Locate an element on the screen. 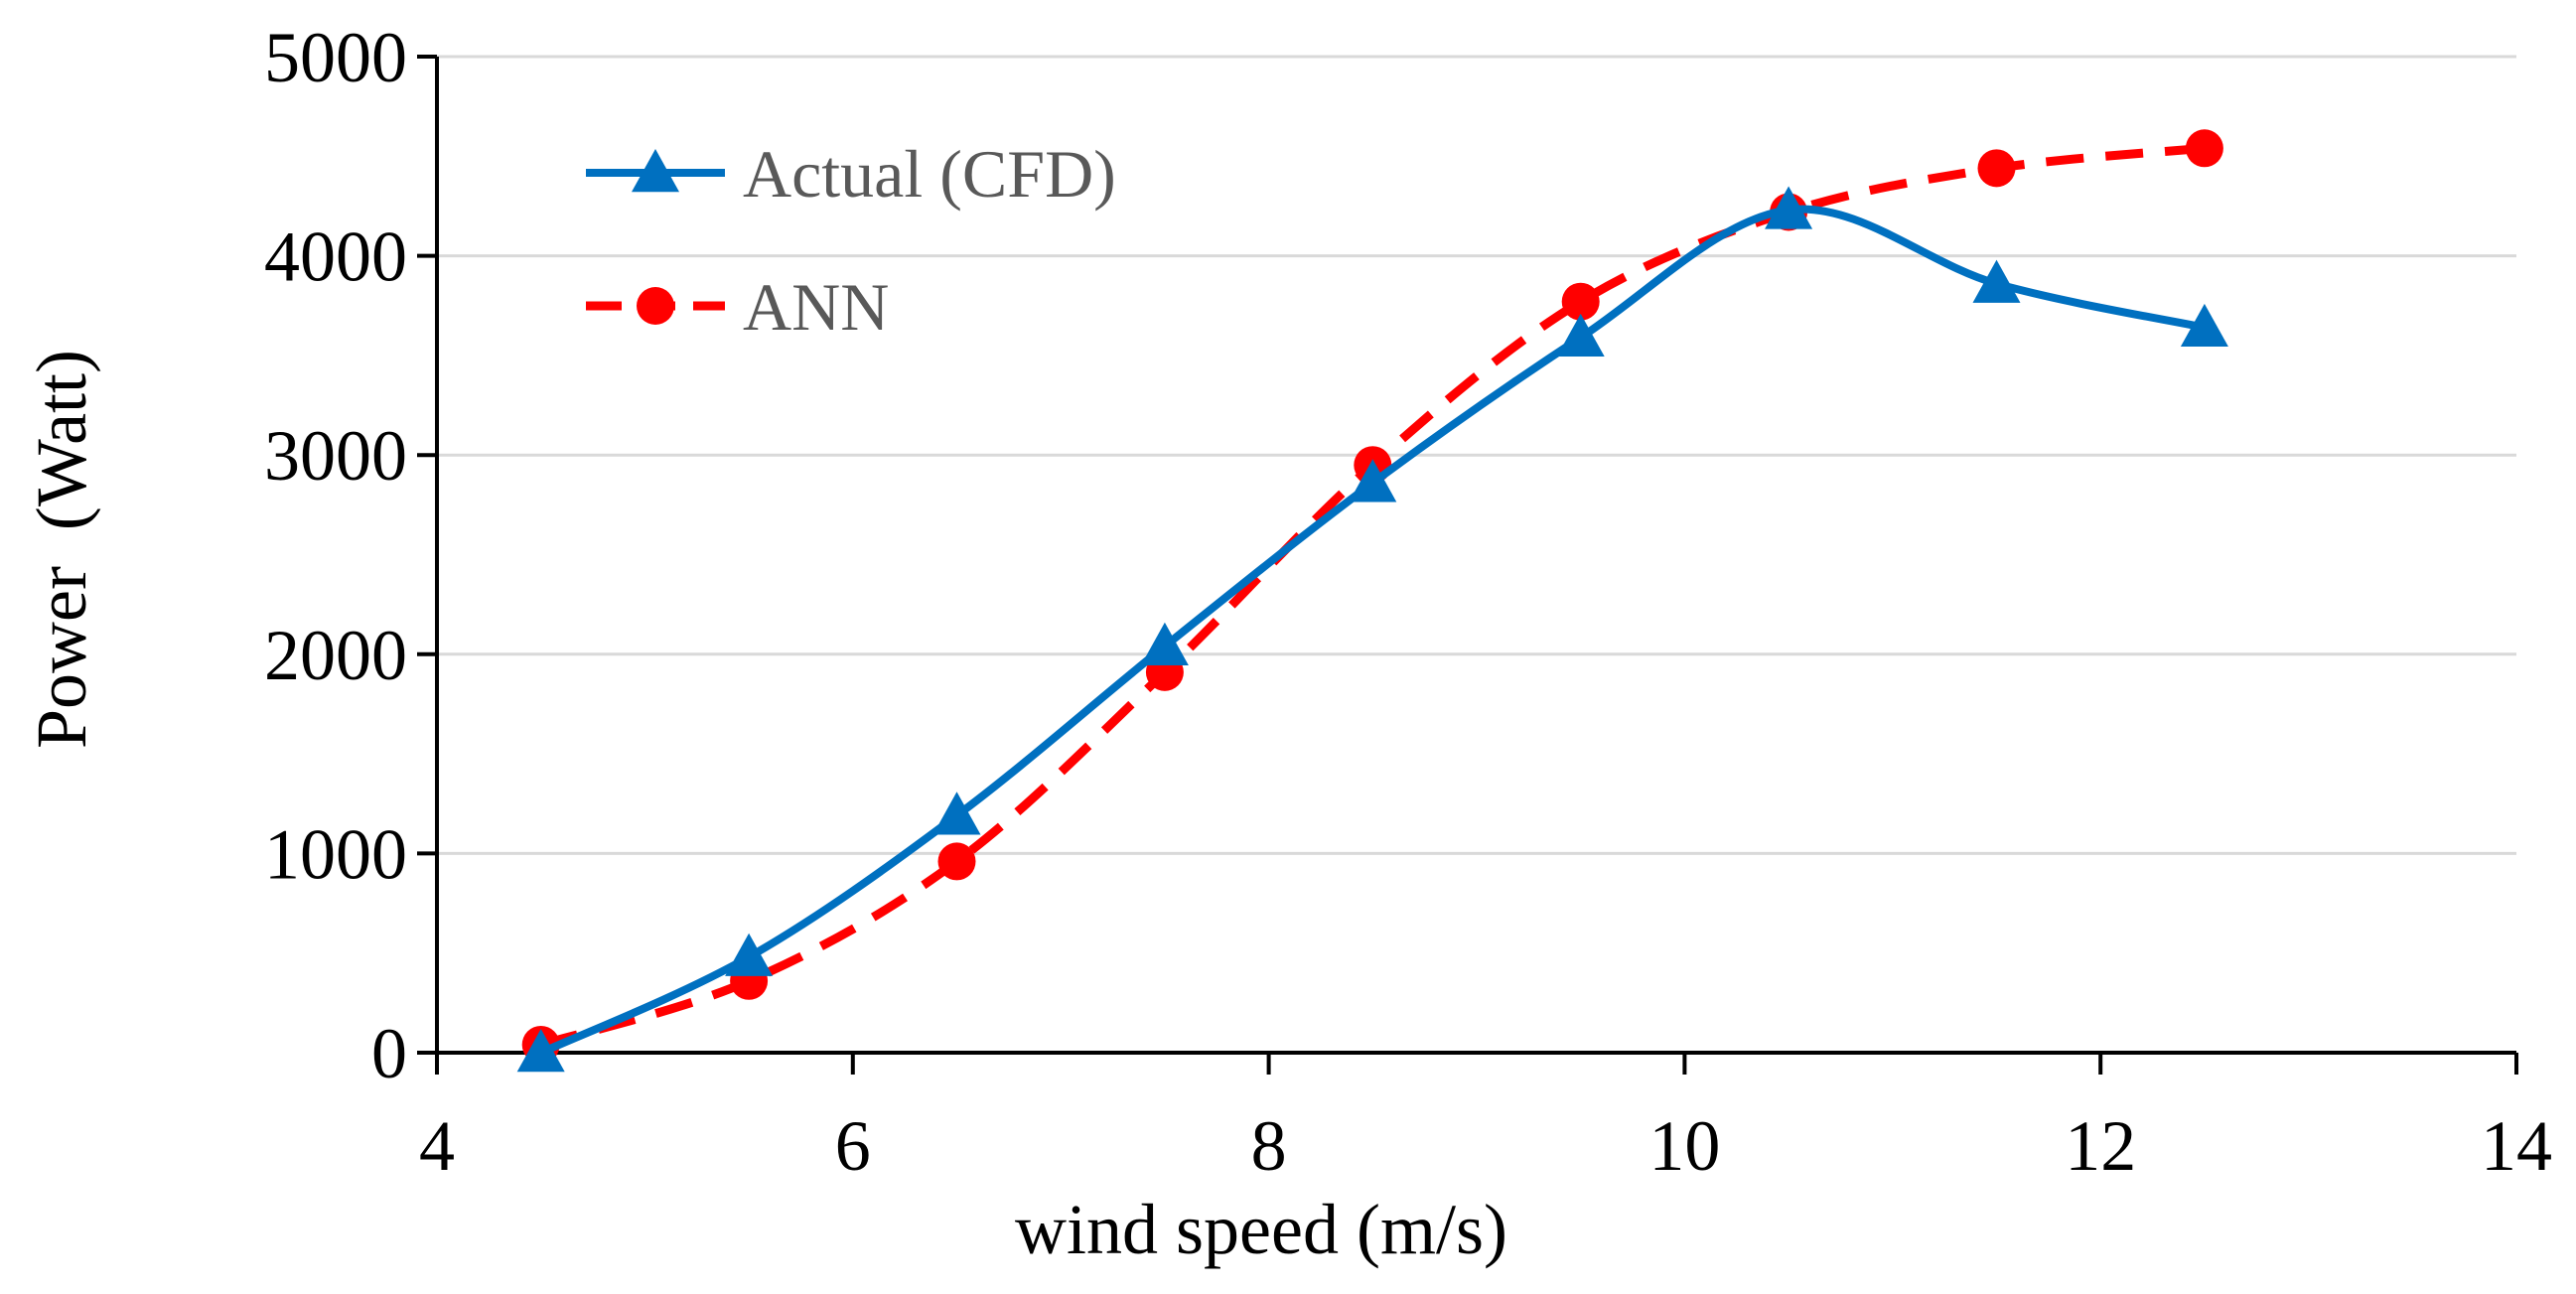 The width and height of the screenshot is (2576, 1294). x-axis-title: wind speed (m/s) is located at coordinates (1261, 1229).